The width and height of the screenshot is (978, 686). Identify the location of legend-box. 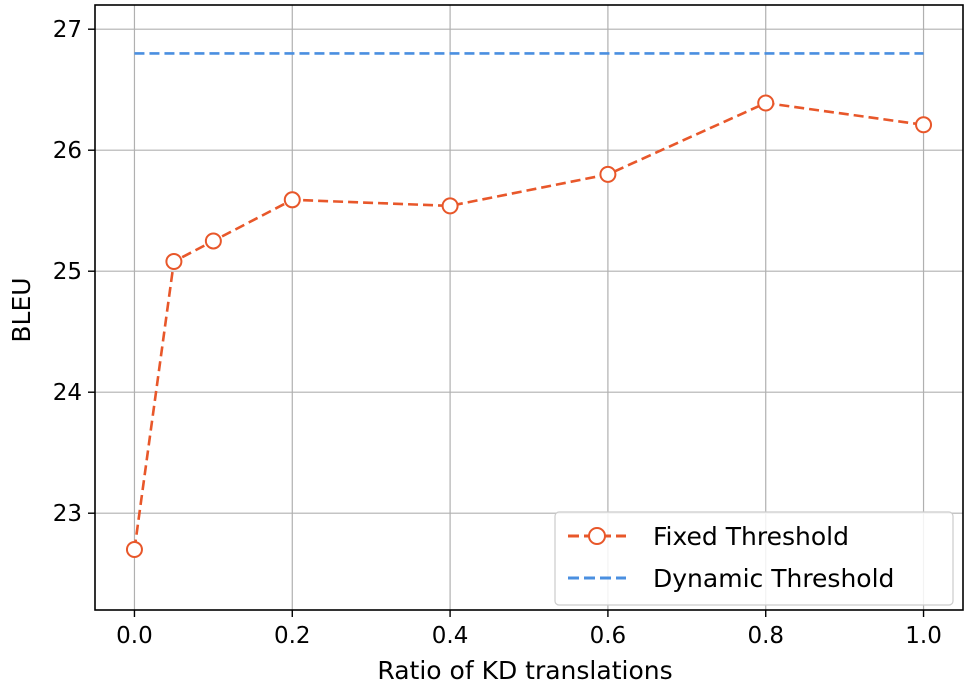
(754, 558).